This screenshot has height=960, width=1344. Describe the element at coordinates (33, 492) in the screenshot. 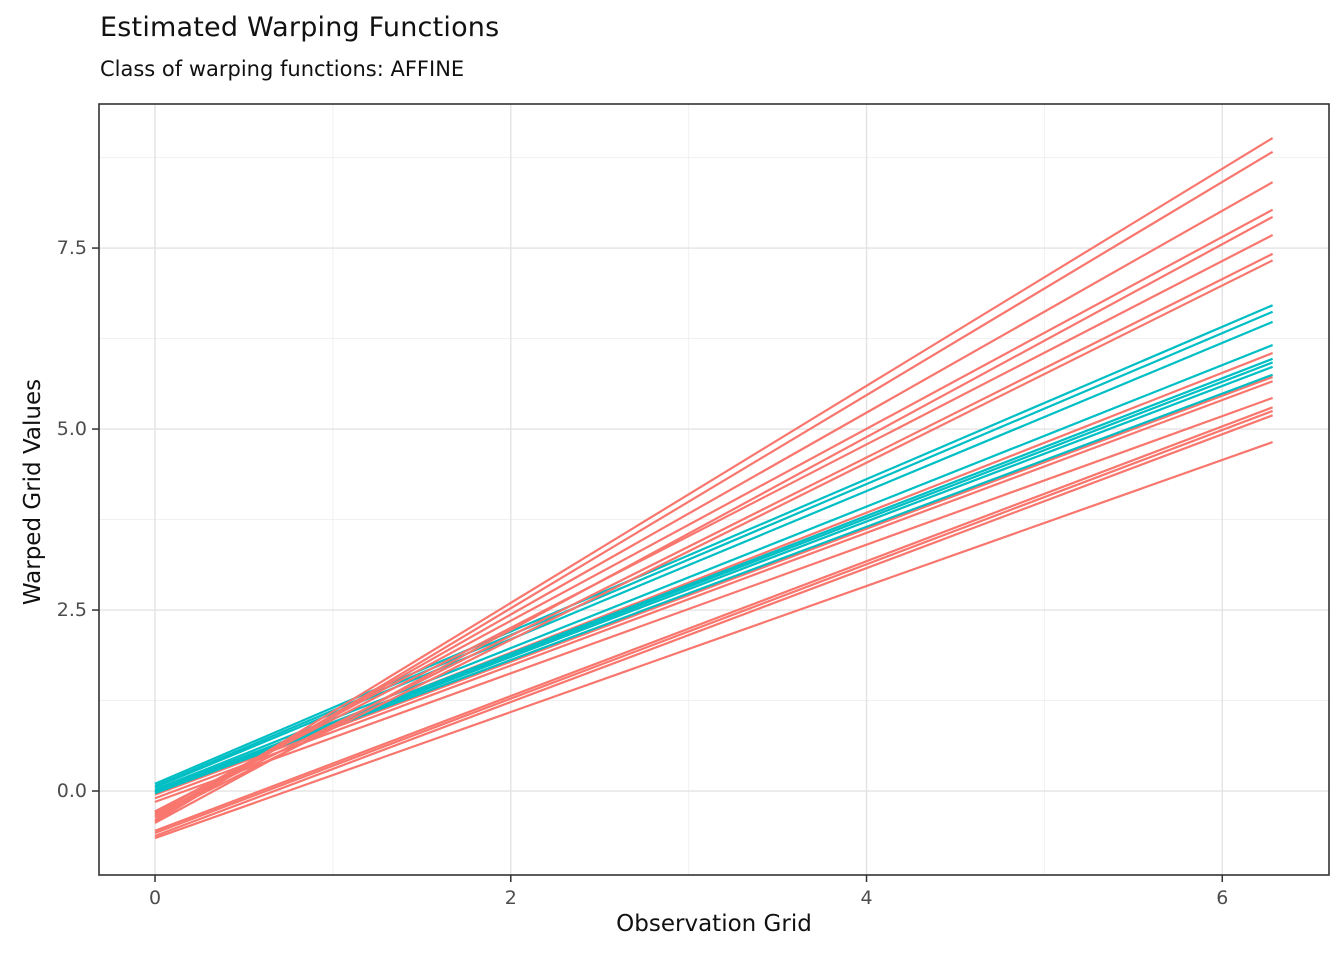

I see `y-axis-title: Warped Grid Values` at that location.